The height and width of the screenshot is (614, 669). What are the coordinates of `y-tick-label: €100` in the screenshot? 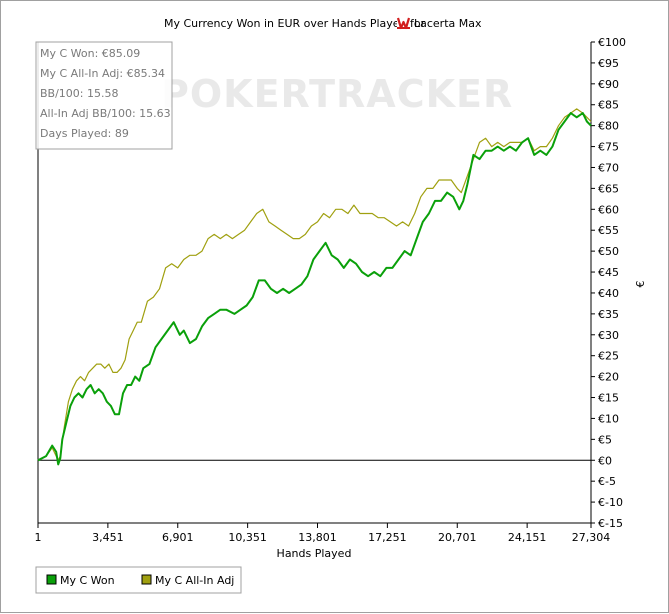 It's located at (612, 42).